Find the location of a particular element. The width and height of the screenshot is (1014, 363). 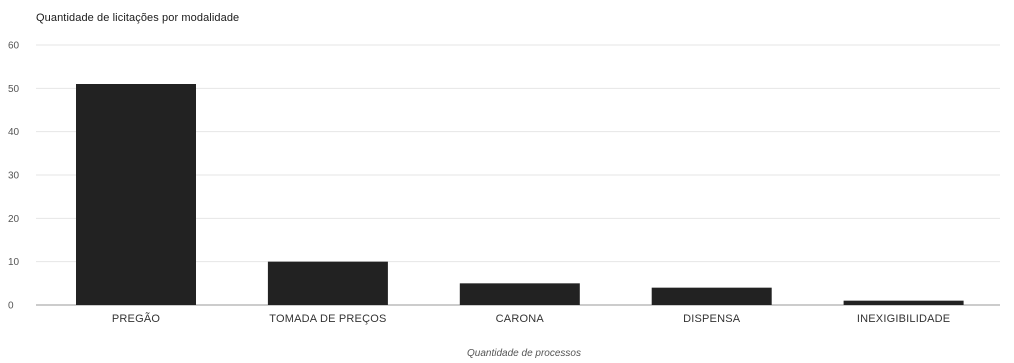

x-tick-label: INEXIGIBILIDADE is located at coordinates (903, 319).